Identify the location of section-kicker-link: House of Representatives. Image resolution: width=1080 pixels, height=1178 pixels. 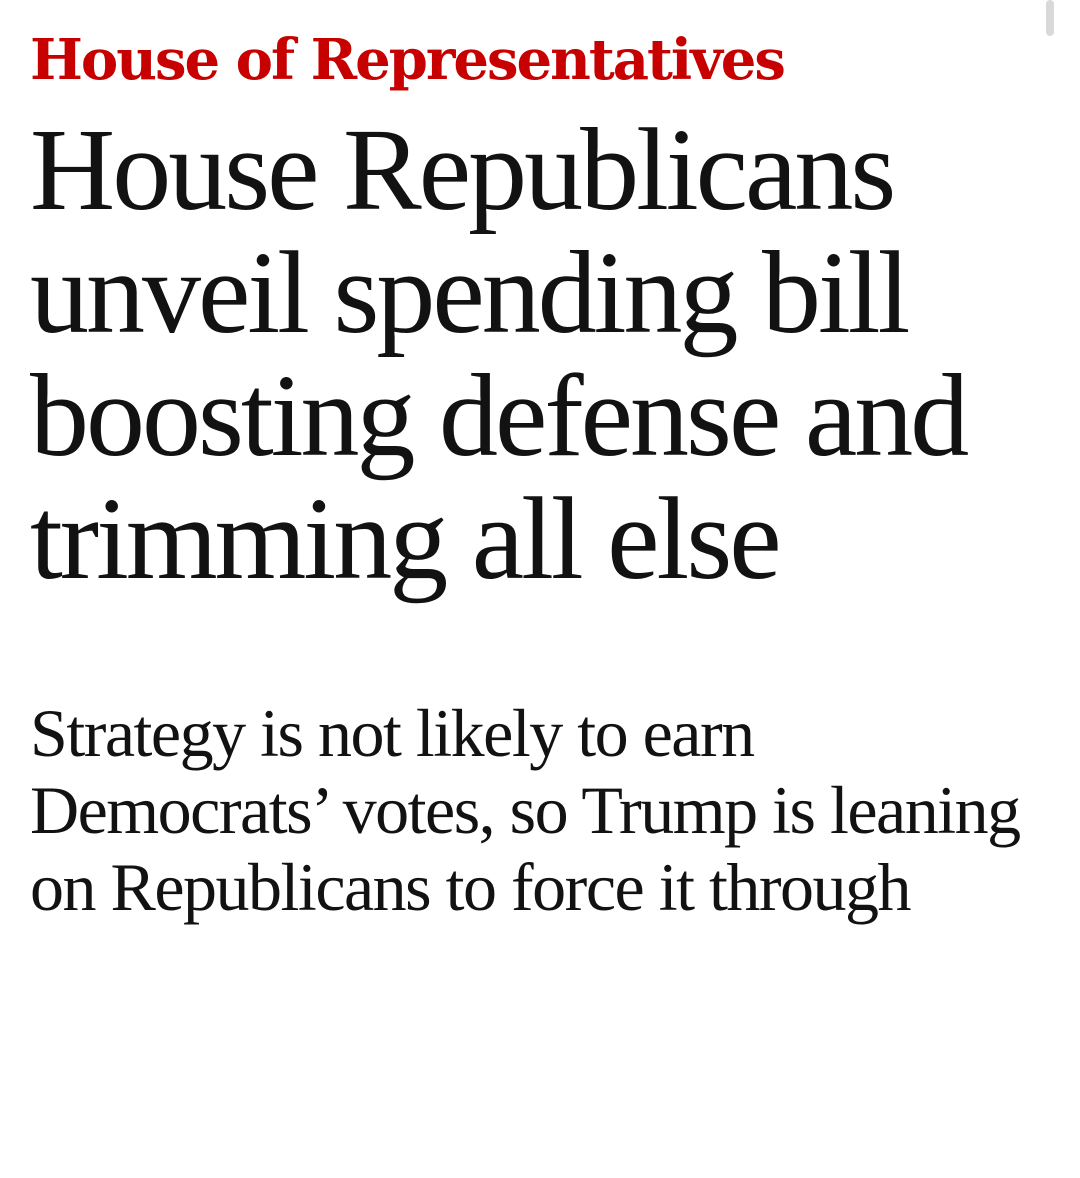
(408, 60).